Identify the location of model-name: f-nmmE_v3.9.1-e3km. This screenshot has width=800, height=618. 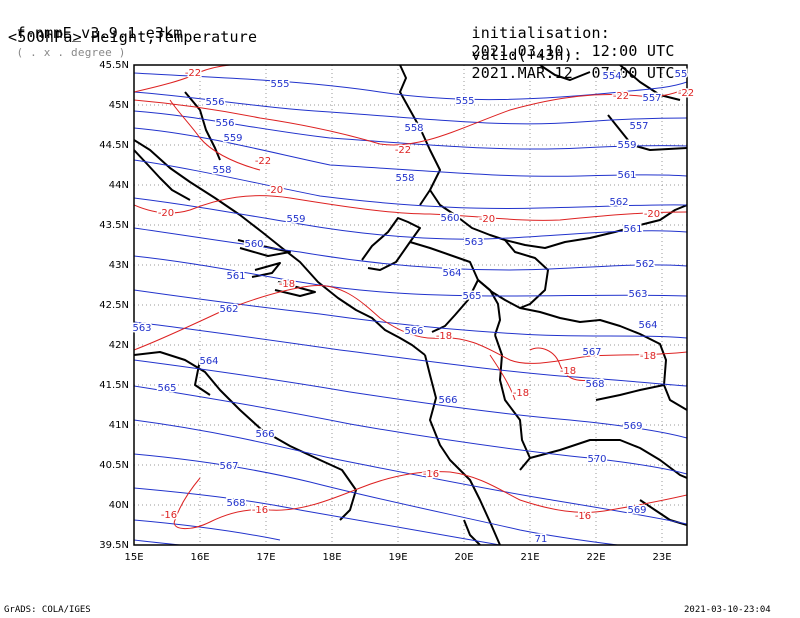
(99, 33).